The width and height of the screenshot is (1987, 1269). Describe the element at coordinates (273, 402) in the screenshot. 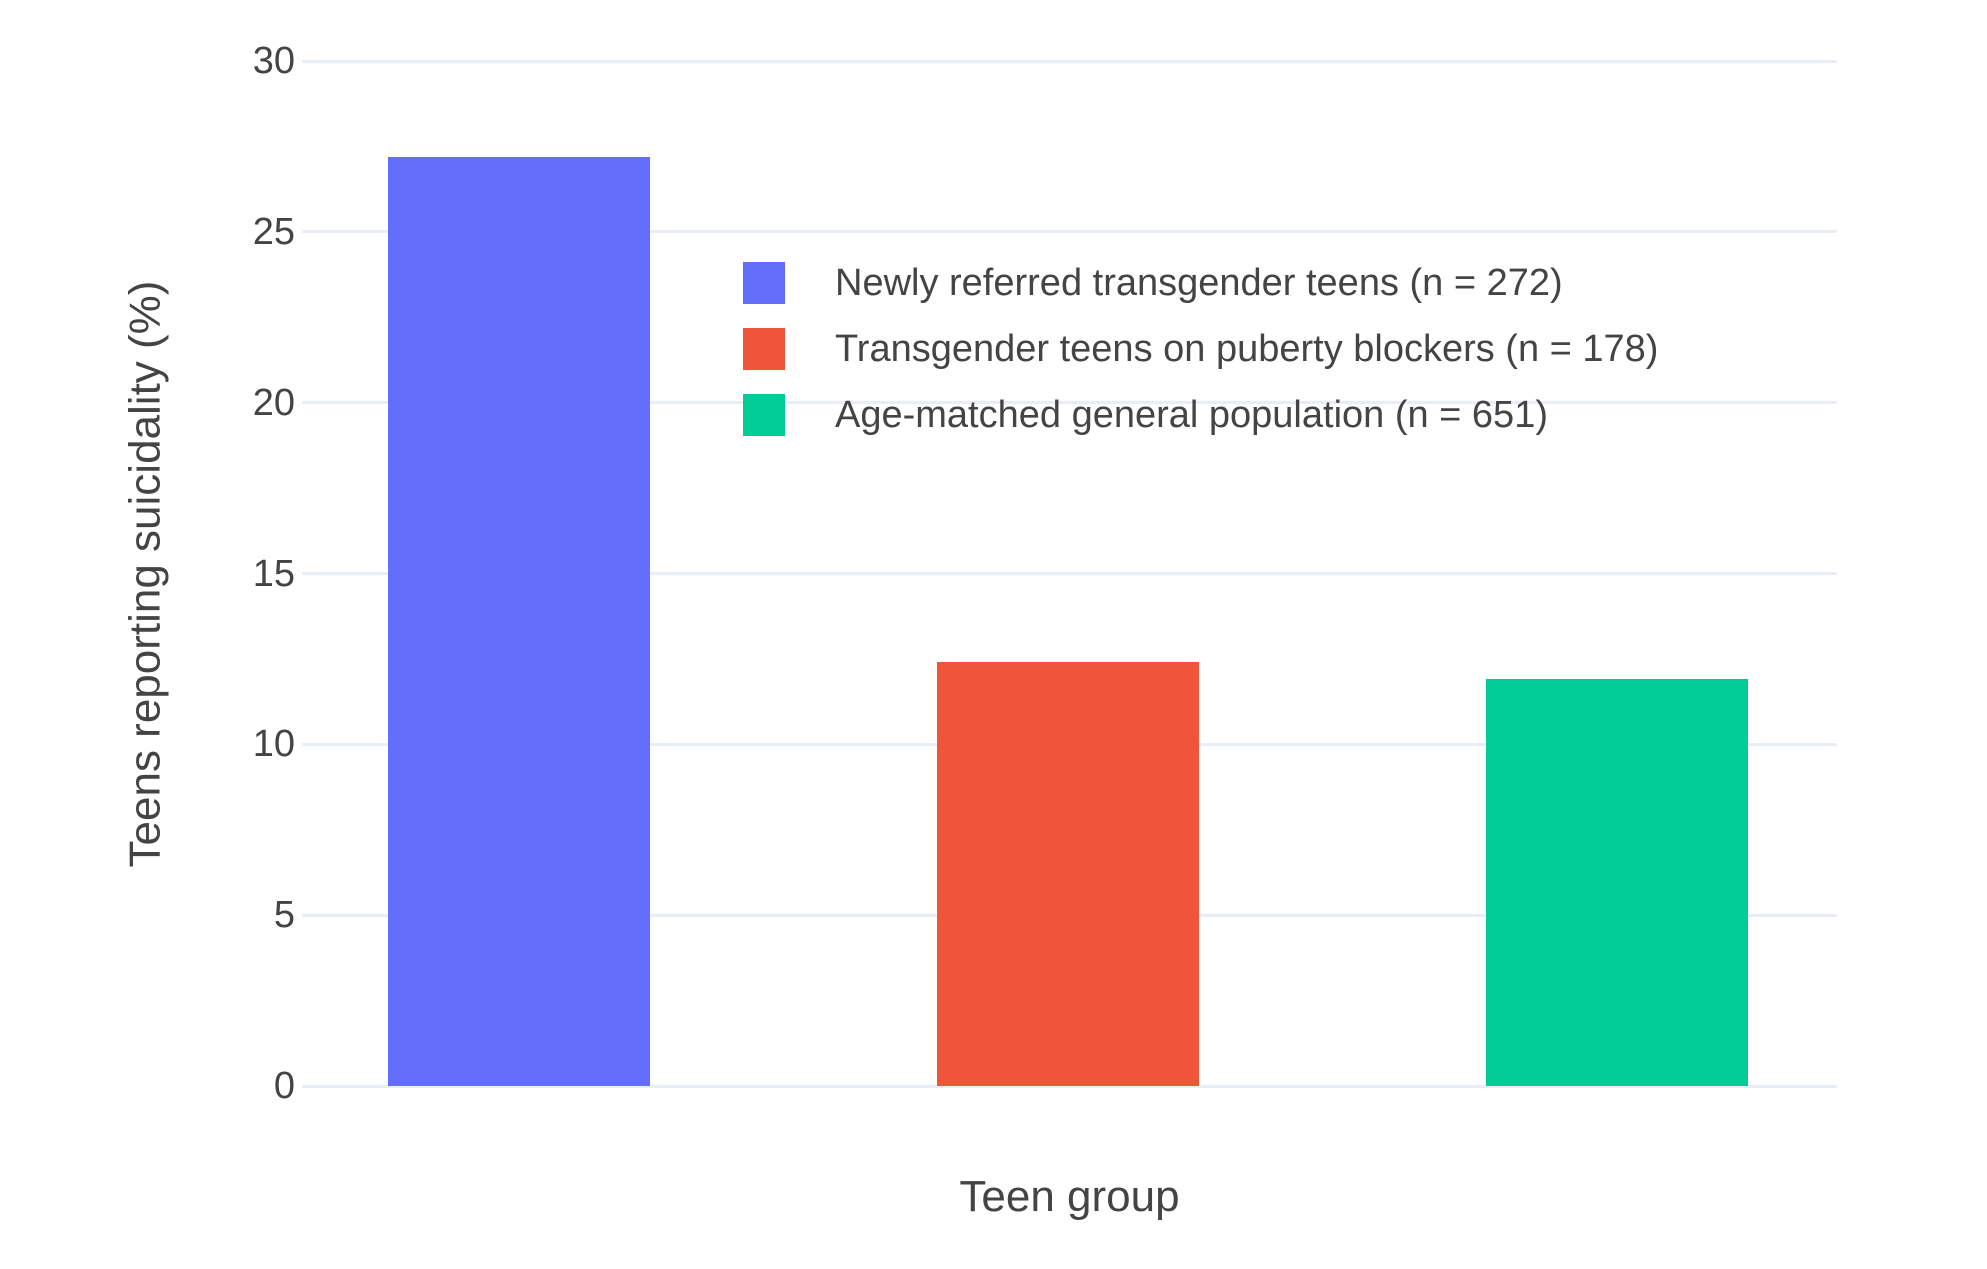

I see `y-tick-label-20: 20` at that location.